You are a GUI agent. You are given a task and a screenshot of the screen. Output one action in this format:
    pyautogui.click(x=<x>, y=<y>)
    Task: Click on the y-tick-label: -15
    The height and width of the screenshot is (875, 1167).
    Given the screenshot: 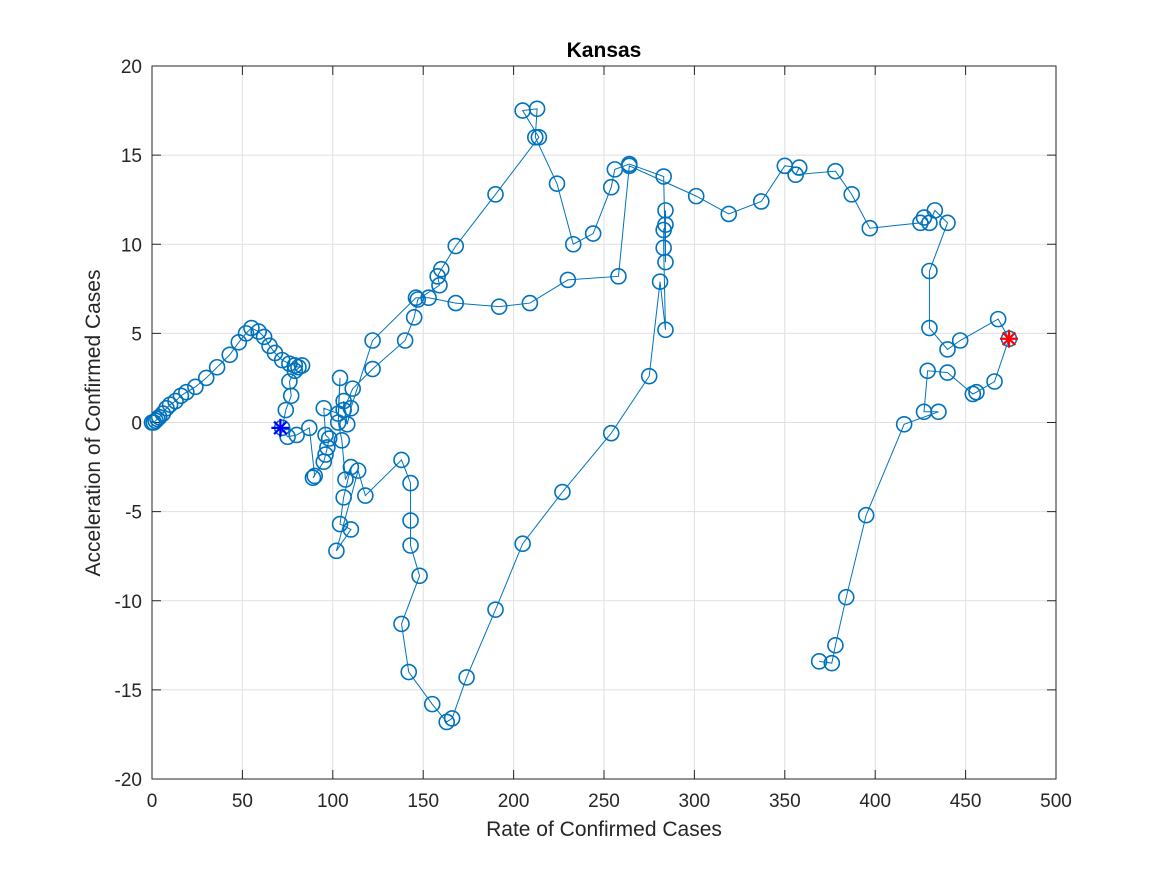 What is the action you would take?
    pyautogui.click(x=128, y=691)
    